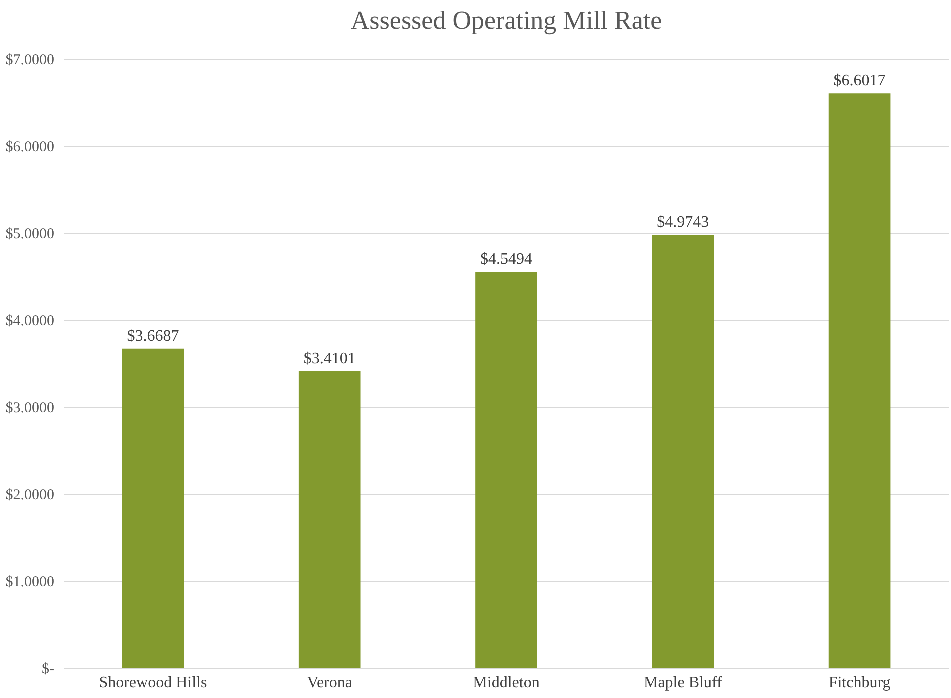 This screenshot has width=951, height=698. I want to click on data-label: $3.6687, so click(153, 336).